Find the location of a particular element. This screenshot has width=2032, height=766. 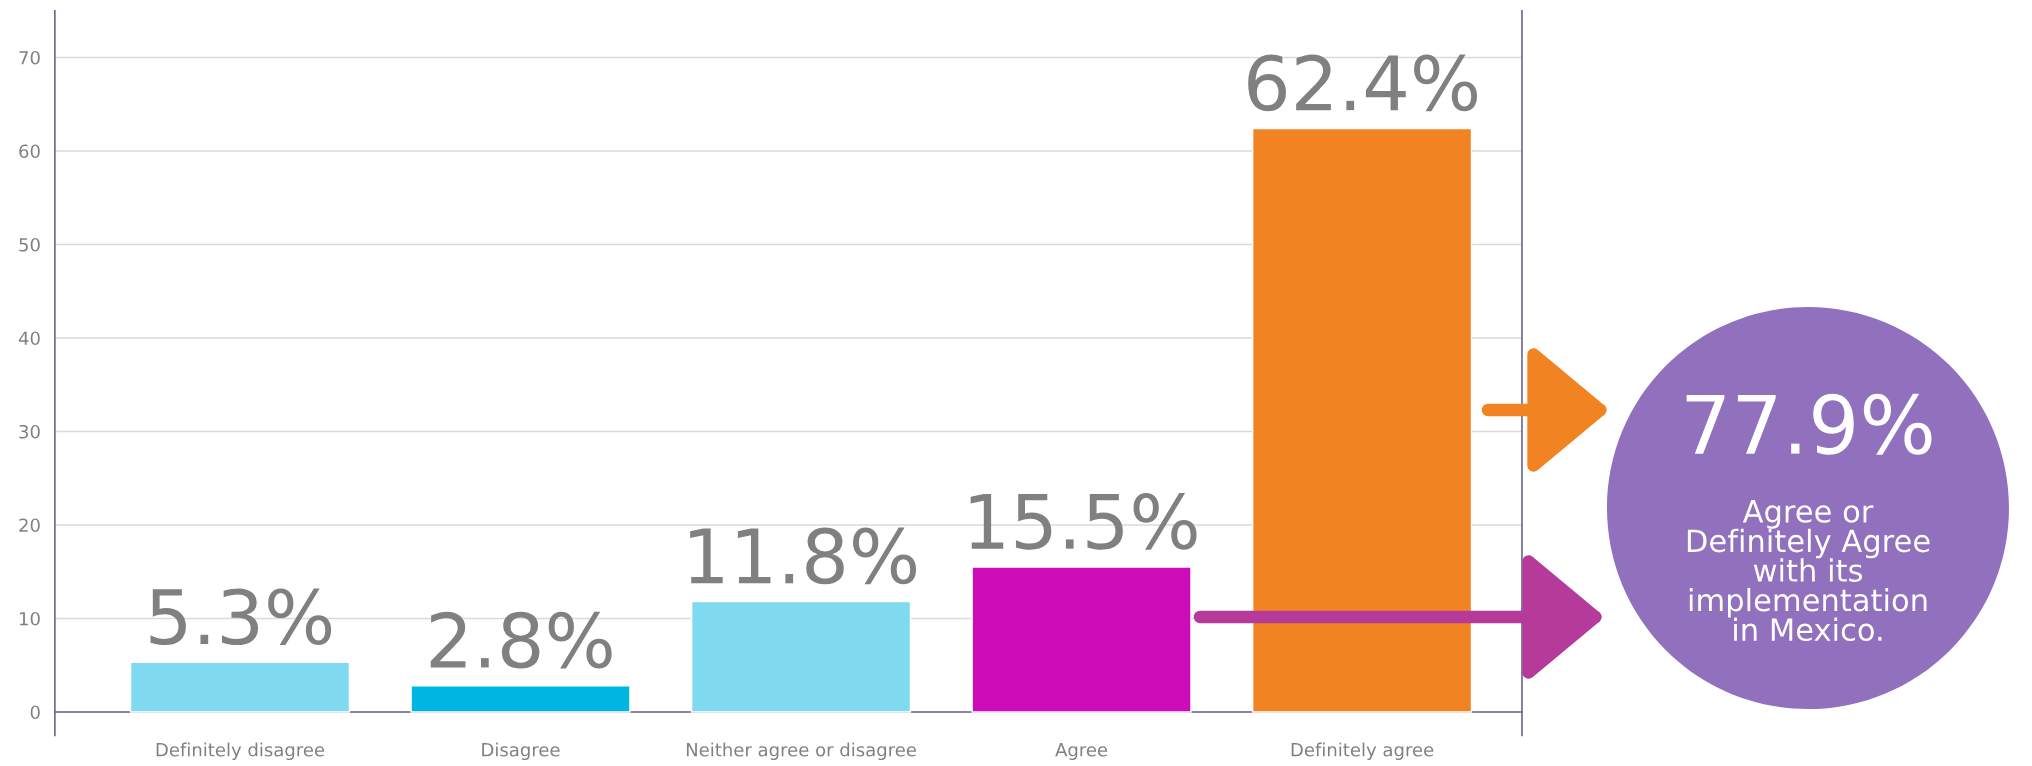

x-tick-label: Neither agree or disagree is located at coordinates (801, 751).